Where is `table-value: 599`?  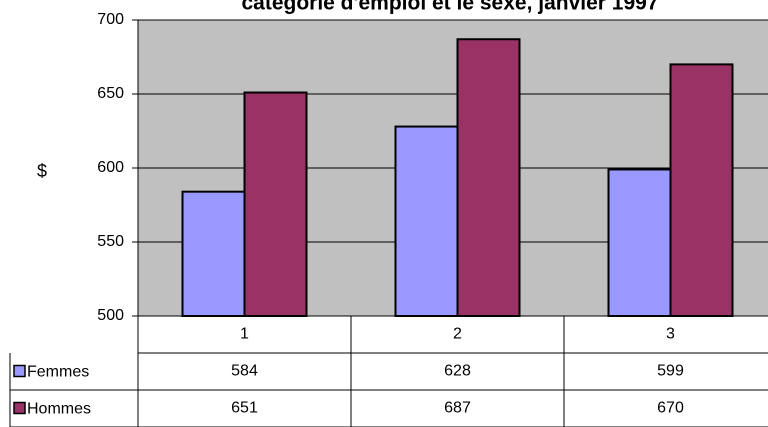
table-value: 599 is located at coordinates (670, 371).